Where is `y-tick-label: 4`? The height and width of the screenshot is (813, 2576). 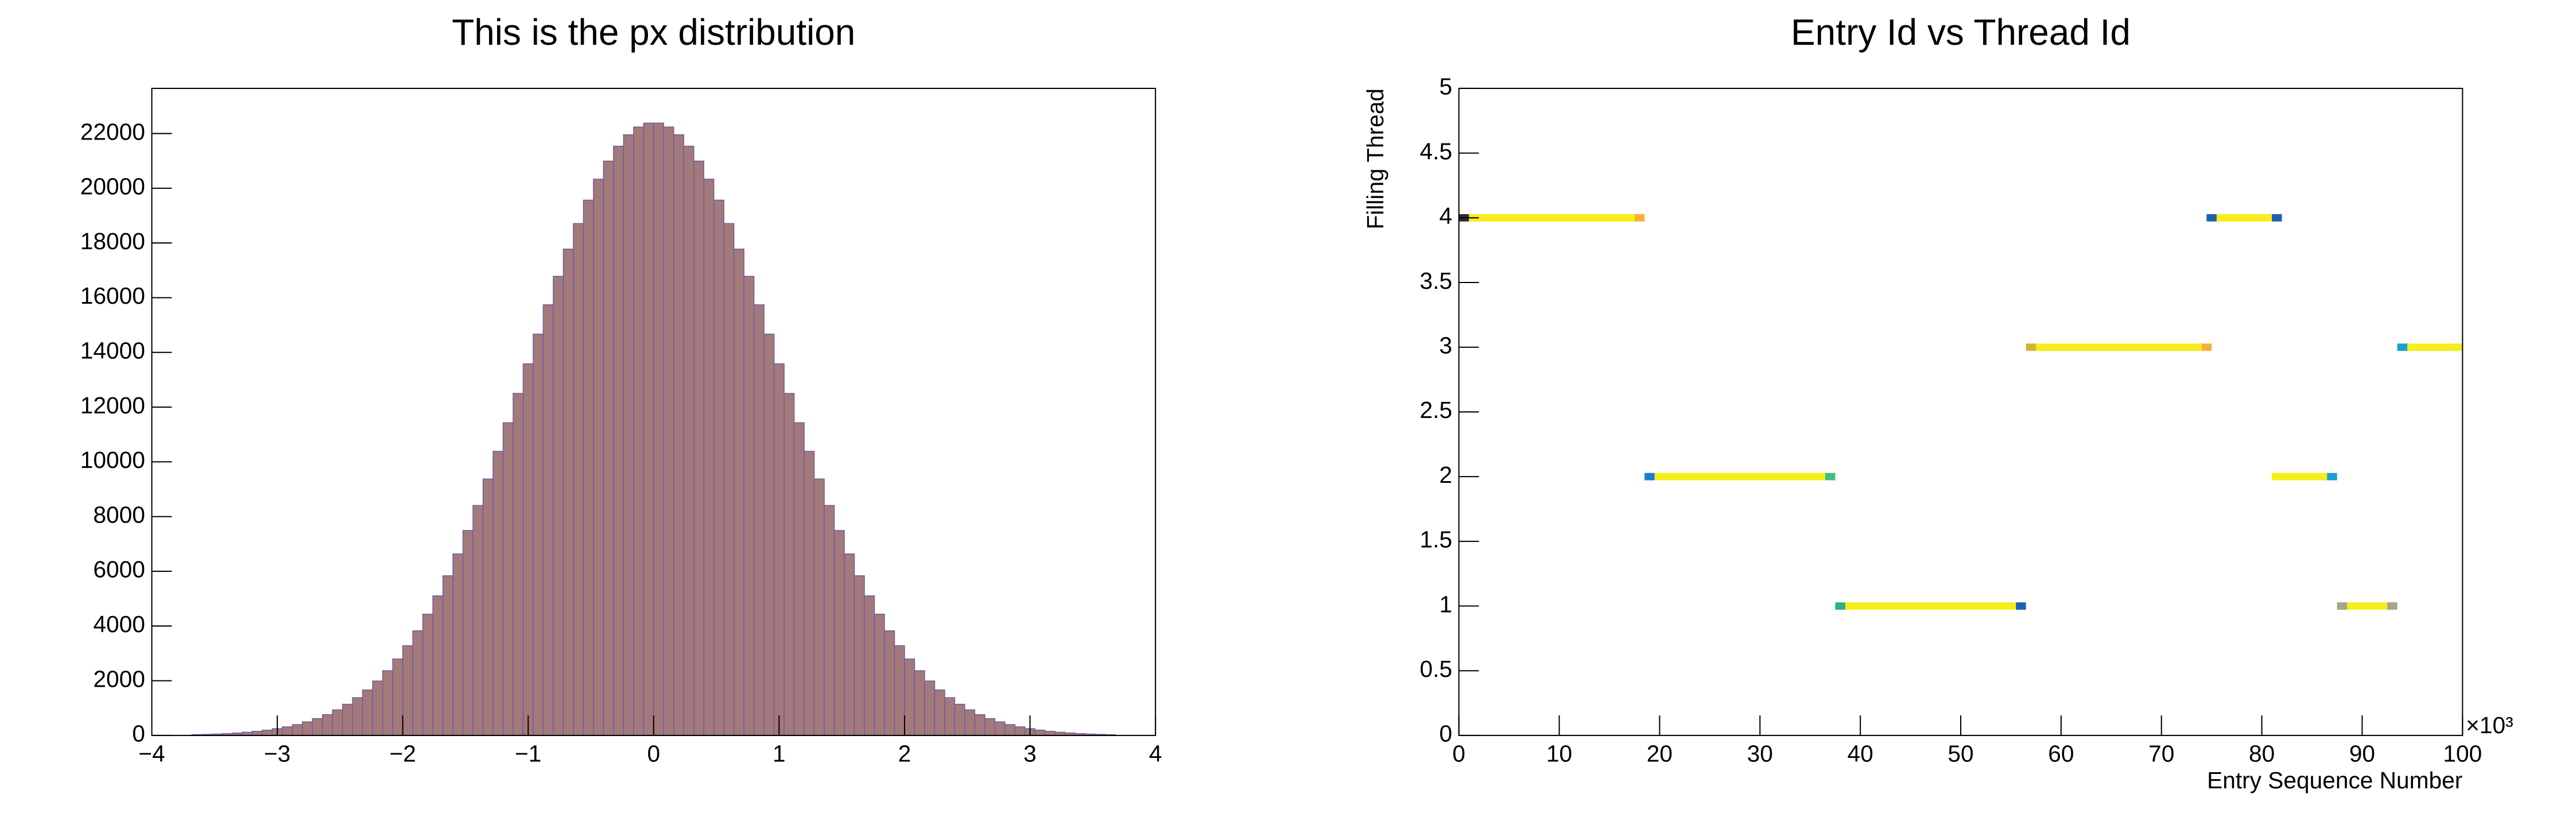 y-tick-label: 4 is located at coordinates (1445, 216).